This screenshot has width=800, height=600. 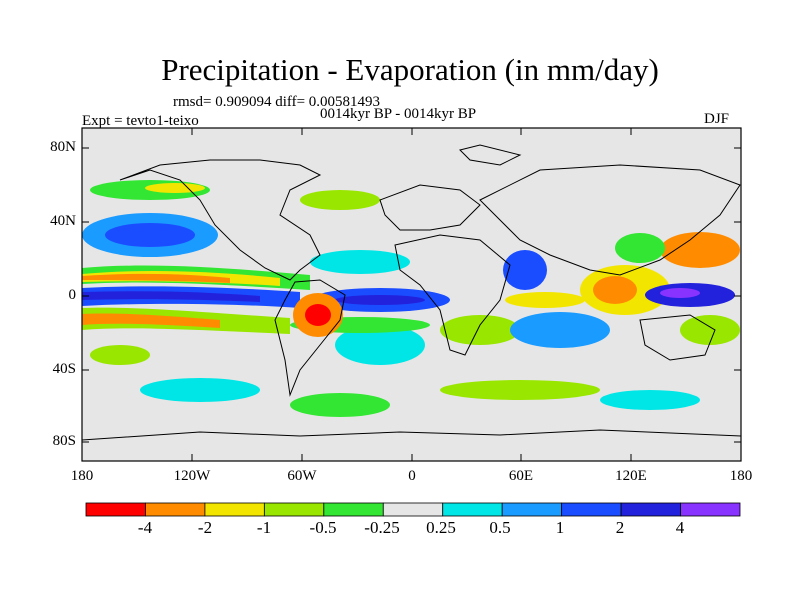 I want to click on lon-label-0: 0, so click(x=412, y=476).